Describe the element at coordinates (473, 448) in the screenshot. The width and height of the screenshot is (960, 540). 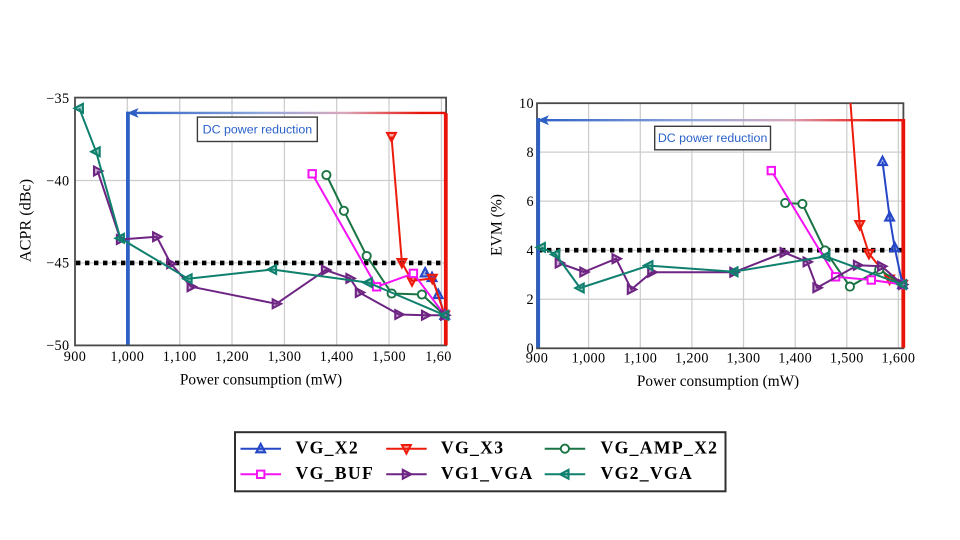
I see `svg-text: VG_X3` at that location.